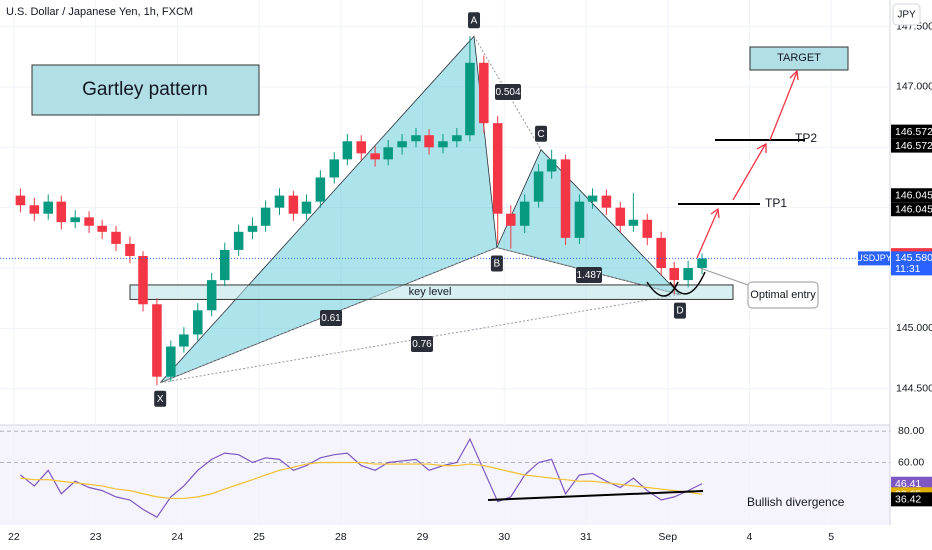  Describe the element at coordinates (908, 269) in the screenshot. I see `countdown-label: 11:31` at that location.